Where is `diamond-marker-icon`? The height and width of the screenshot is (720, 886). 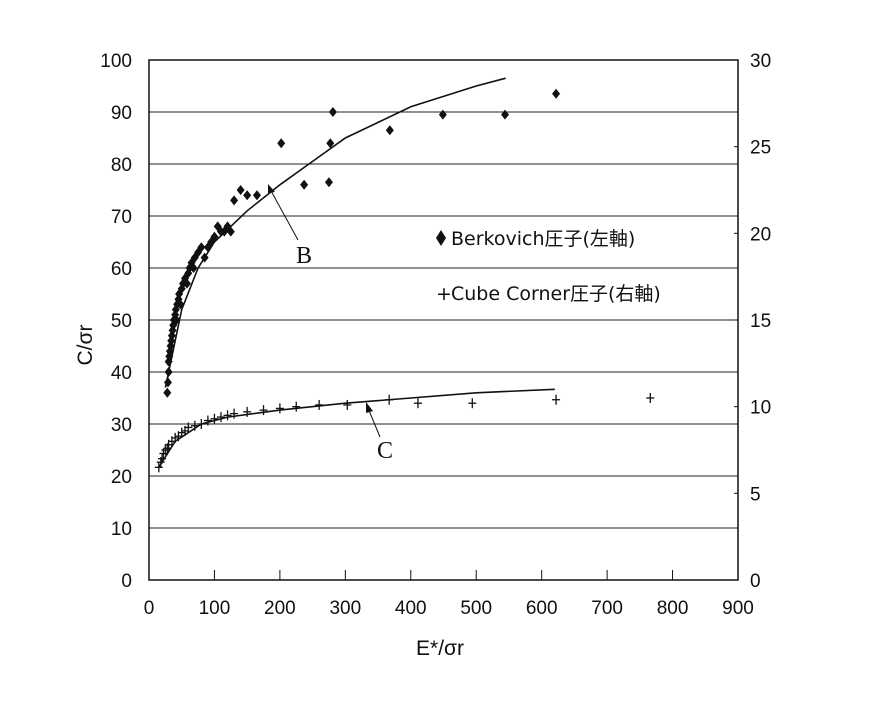 diamond-marker-icon is located at coordinates (441, 238).